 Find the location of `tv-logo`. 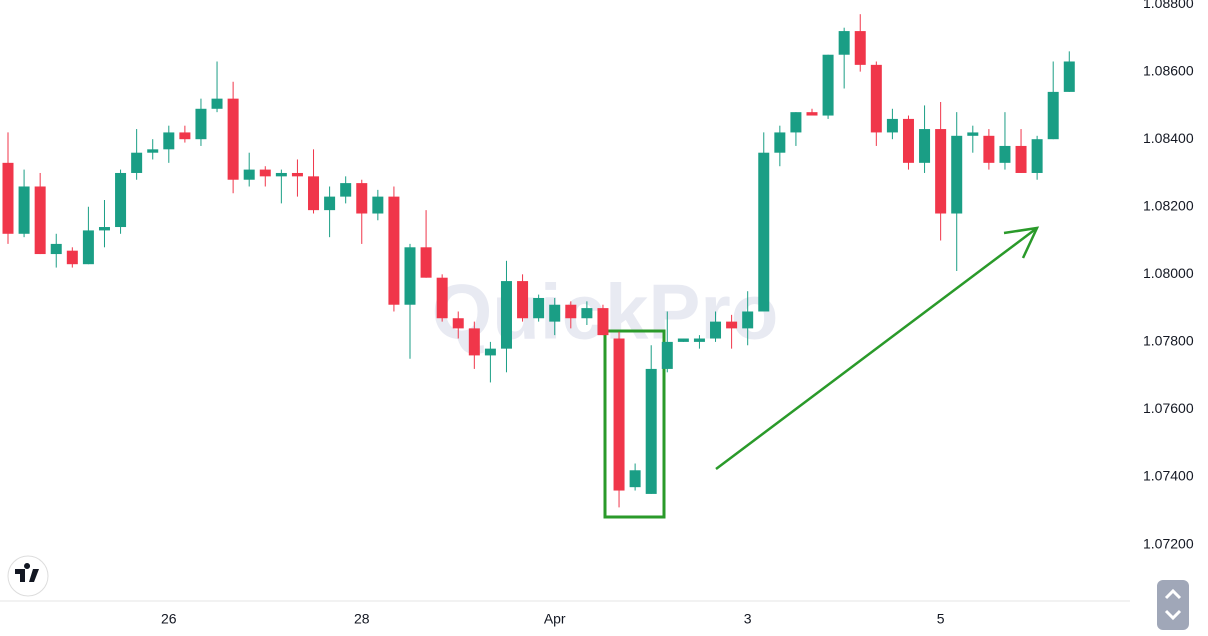

tv-logo is located at coordinates (28, 576).